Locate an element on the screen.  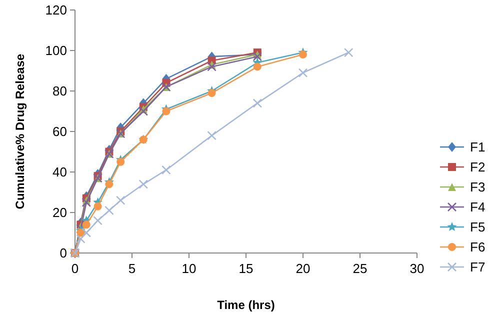
y-tick-label: 60 is located at coordinates (59, 132).